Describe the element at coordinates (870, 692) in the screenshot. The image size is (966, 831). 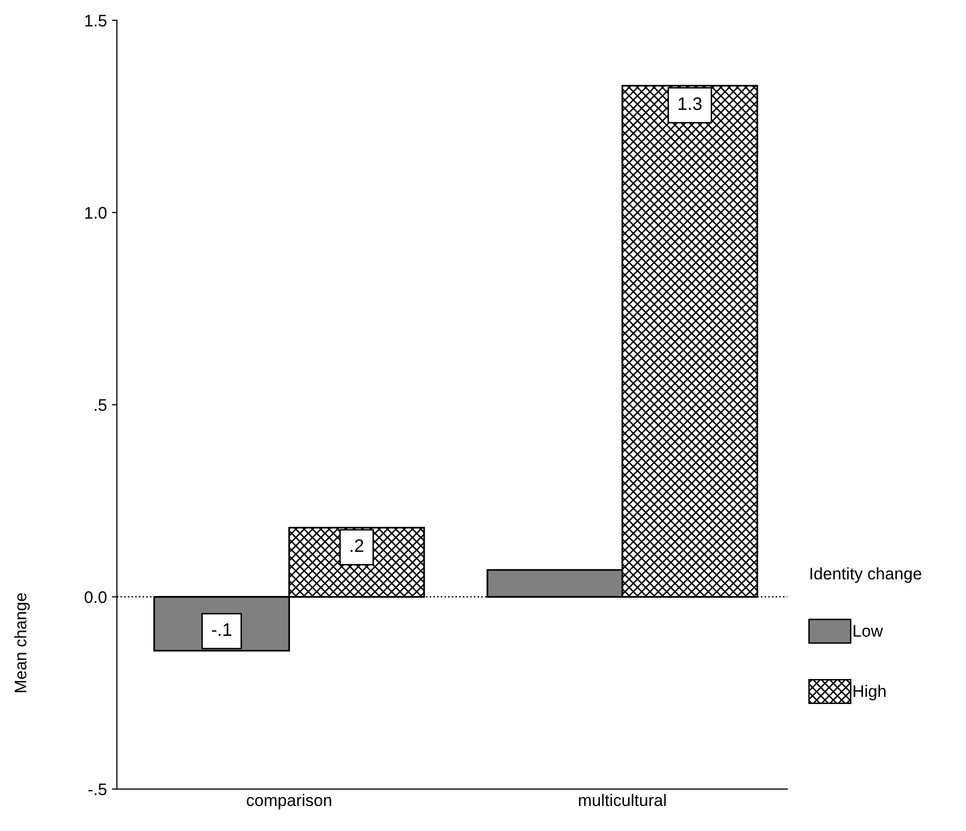
I see `legend-label: High` at that location.